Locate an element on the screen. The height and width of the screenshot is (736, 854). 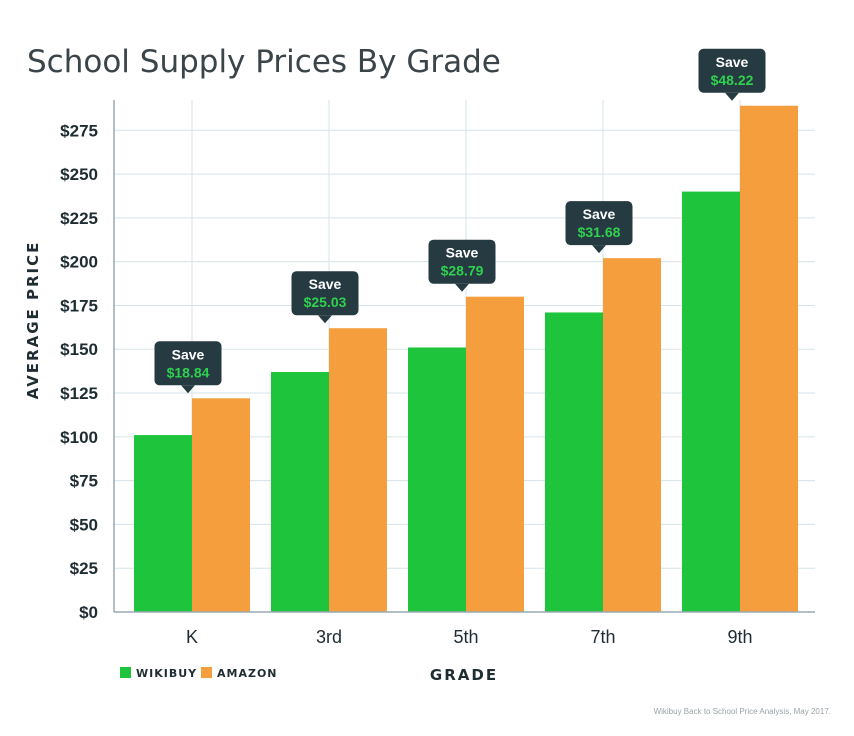
savings-callout: Save $28.79 is located at coordinates (462, 265).